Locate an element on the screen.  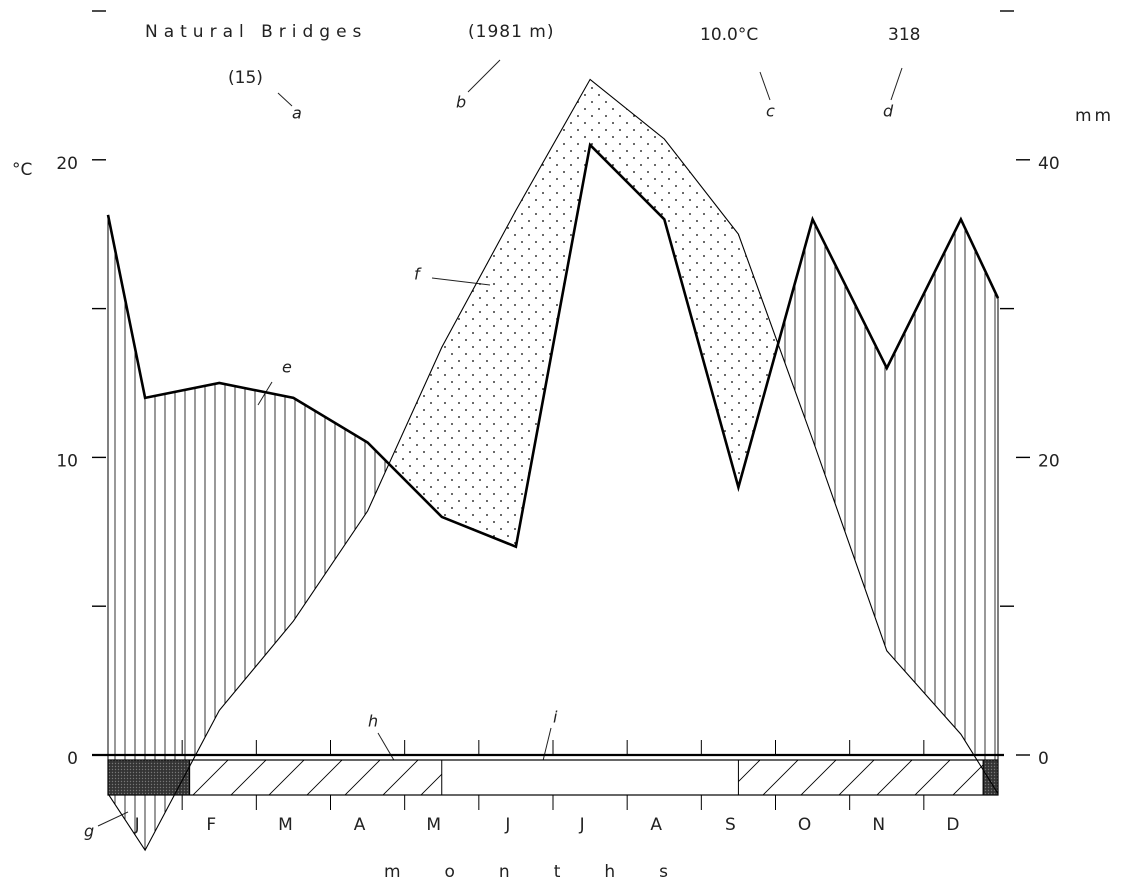
annual-precipitation: 318 is located at coordinates (904, 35).